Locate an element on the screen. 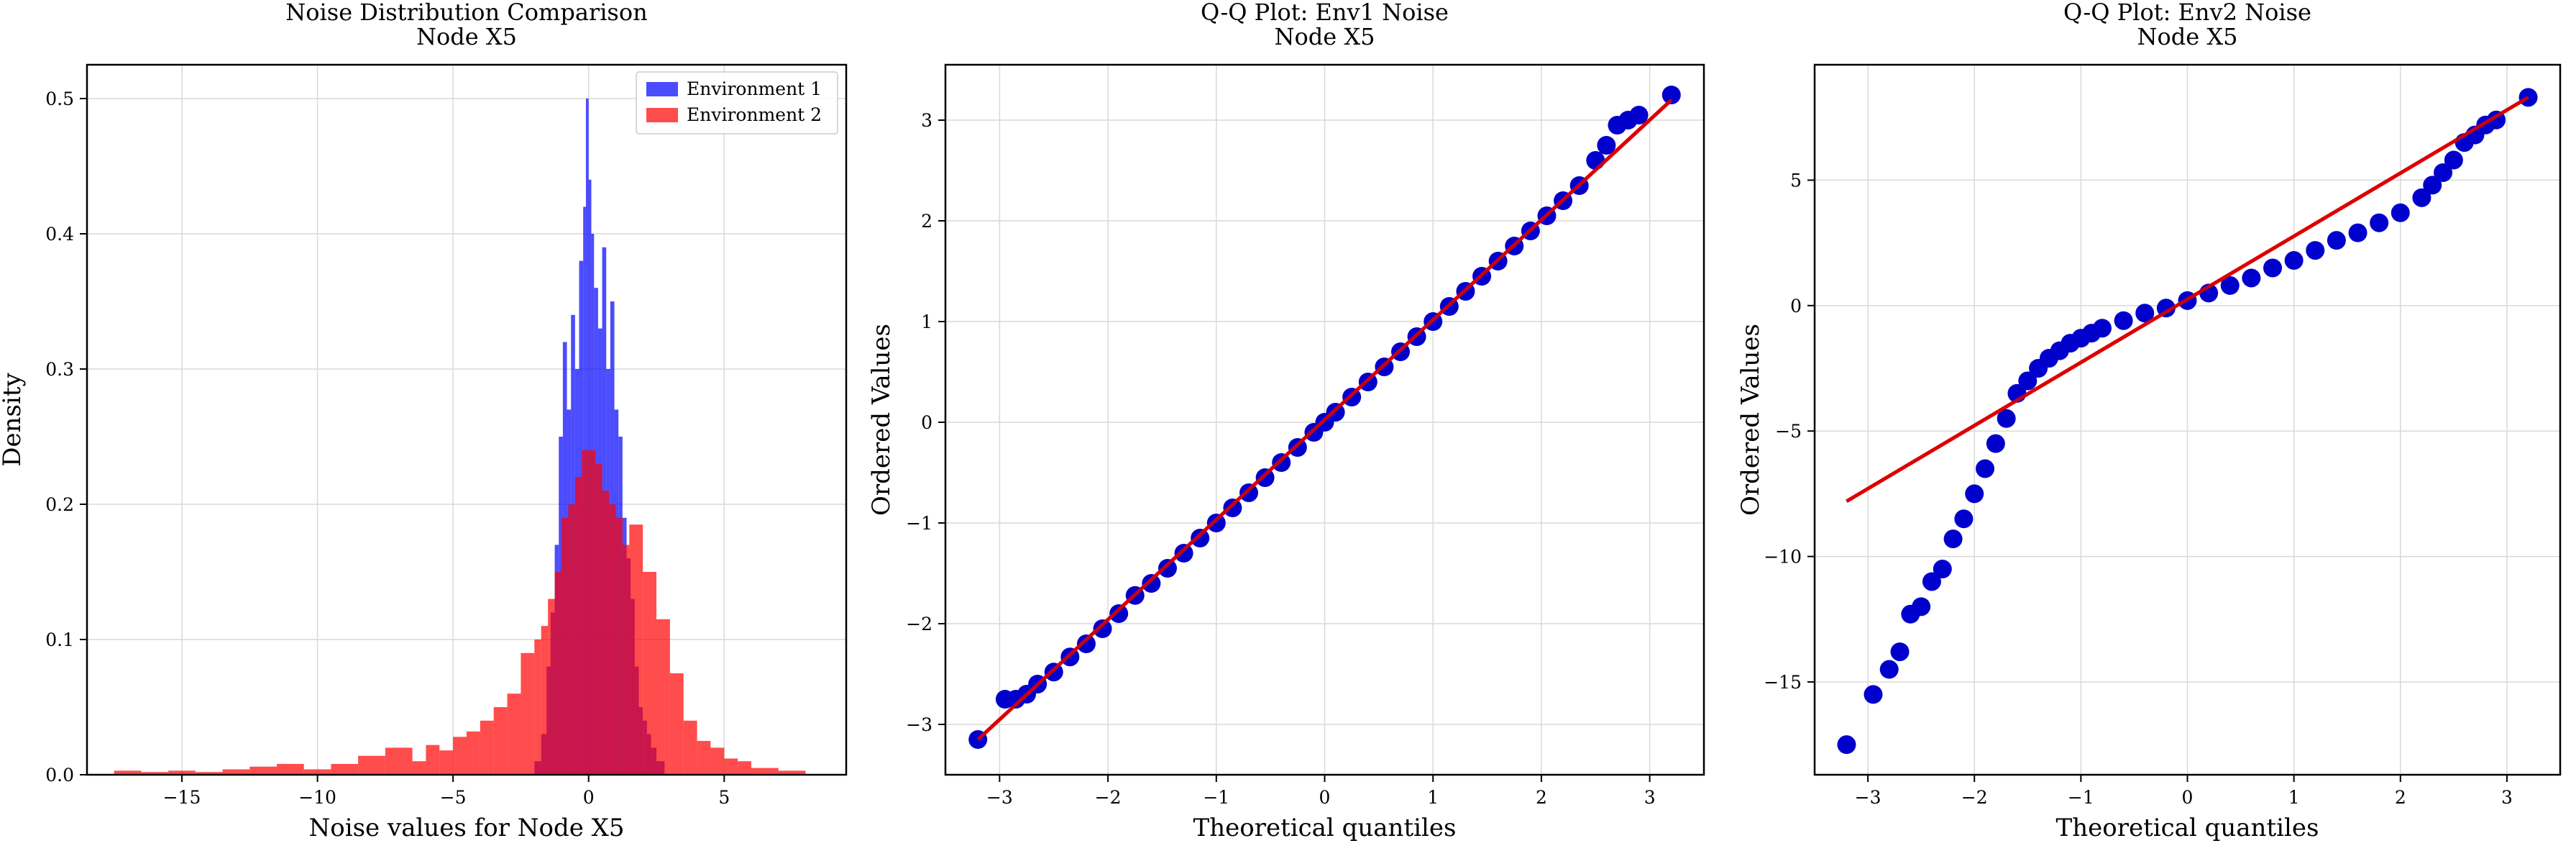  y-tick-label: 0.5 is located at coordinates (59, 98).